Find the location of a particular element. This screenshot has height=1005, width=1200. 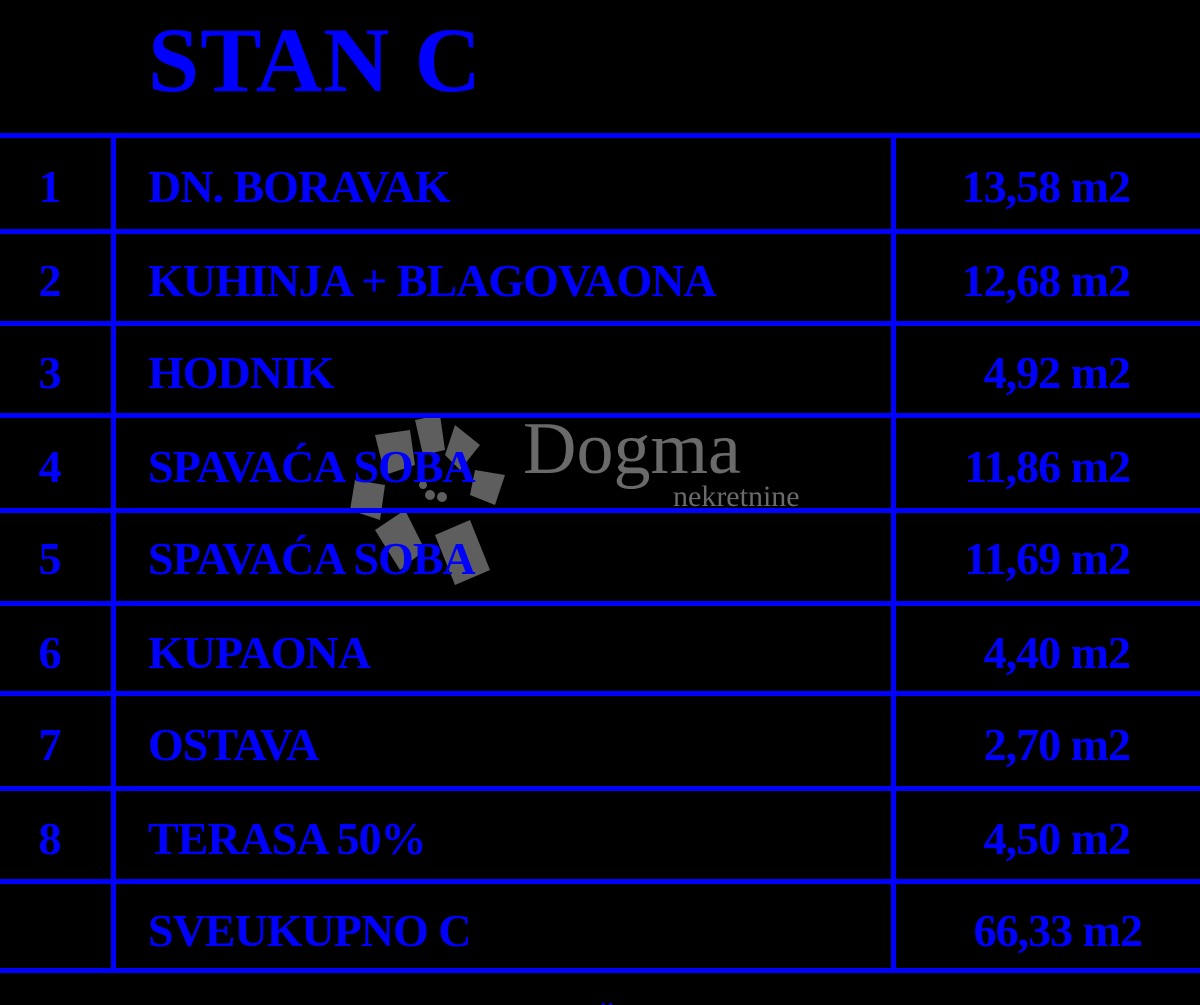

room-number: 8 is located at coordinates (50, 838).